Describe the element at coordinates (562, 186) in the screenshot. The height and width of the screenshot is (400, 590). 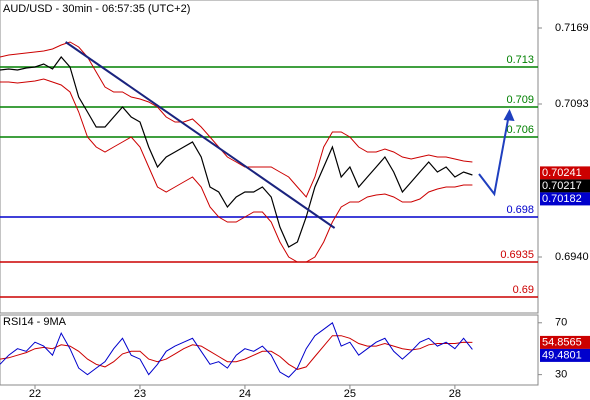
I see `price-tag-label: 0.70217` at that location.